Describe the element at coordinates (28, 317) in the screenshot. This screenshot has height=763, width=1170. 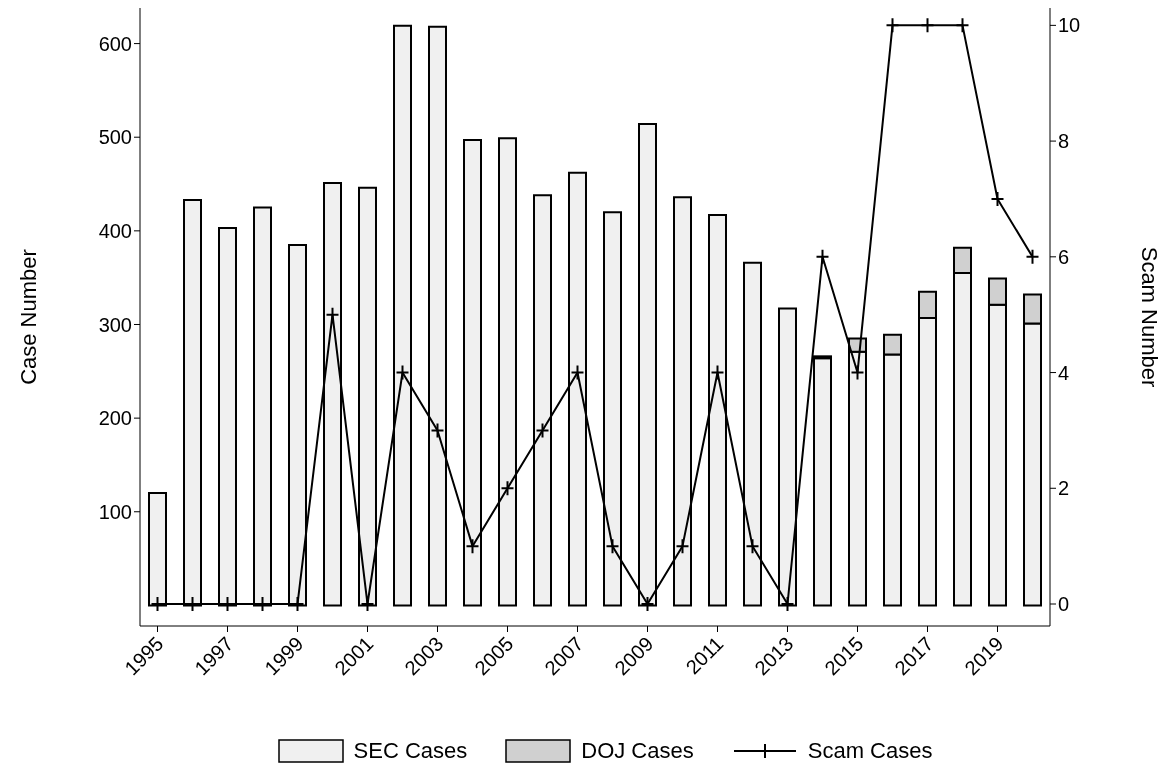
I see `y-axis-title: Case Number` at that location.